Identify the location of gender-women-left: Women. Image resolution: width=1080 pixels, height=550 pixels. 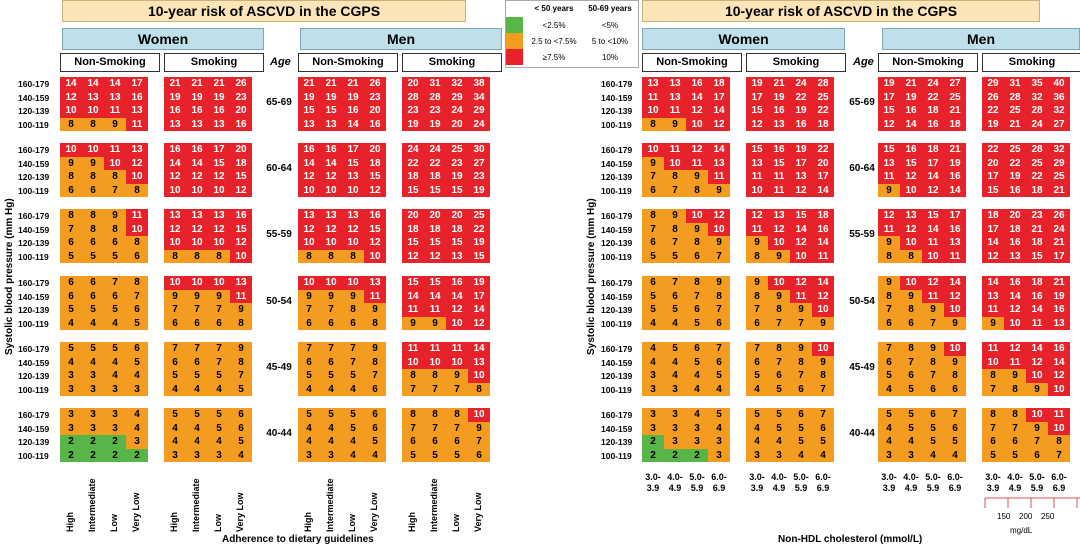
(163, 39).